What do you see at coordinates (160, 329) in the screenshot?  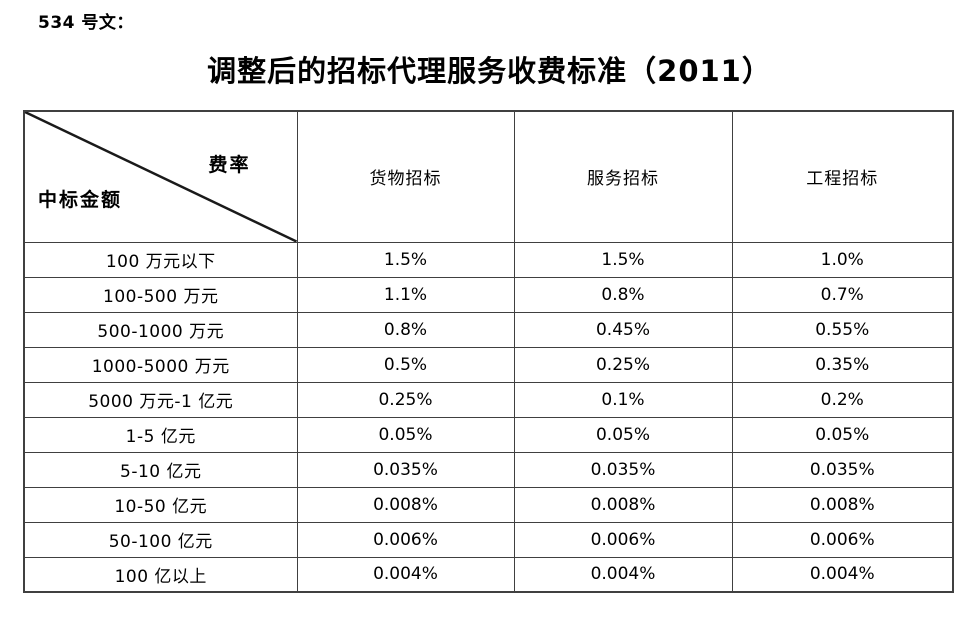 I see `row-label: 500-1000 万元` at bounding box center [160, 329].